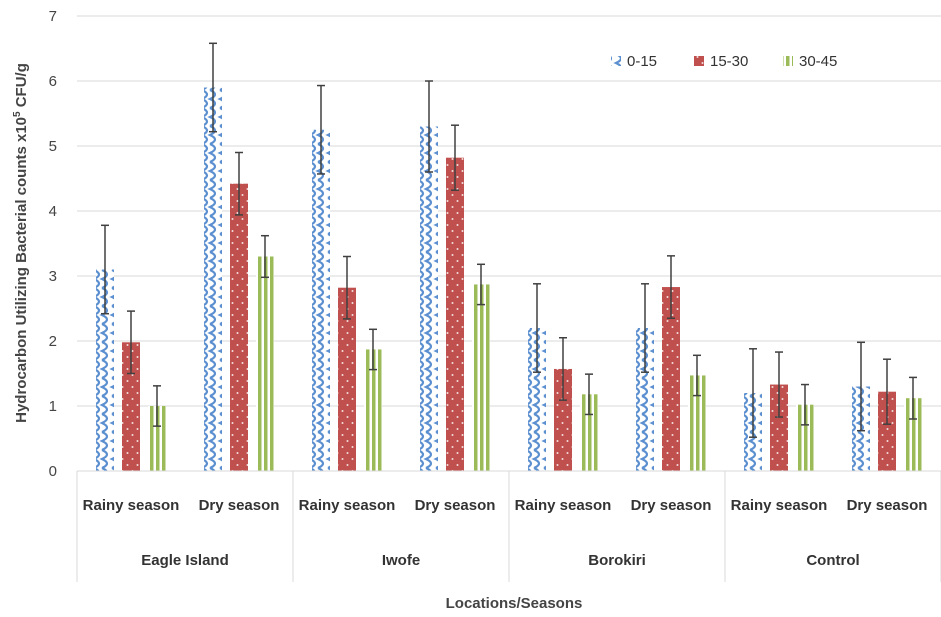  I want to click on x-group-labels: Eagle Island Iwofe Borokiri Control, so click(500, 560).